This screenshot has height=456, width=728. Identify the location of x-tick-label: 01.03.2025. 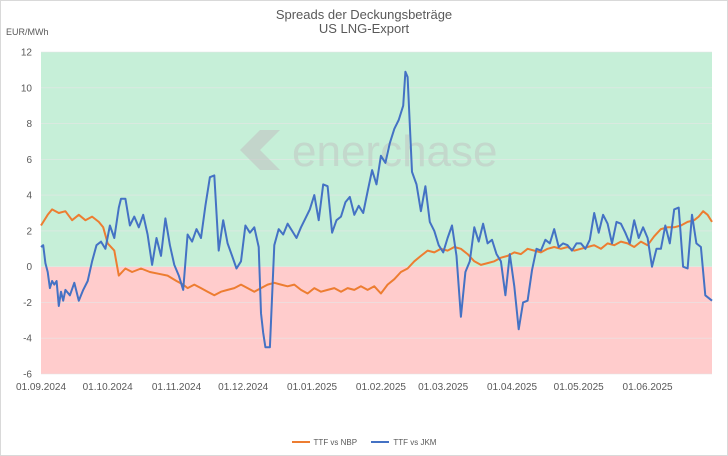
(443, 387).